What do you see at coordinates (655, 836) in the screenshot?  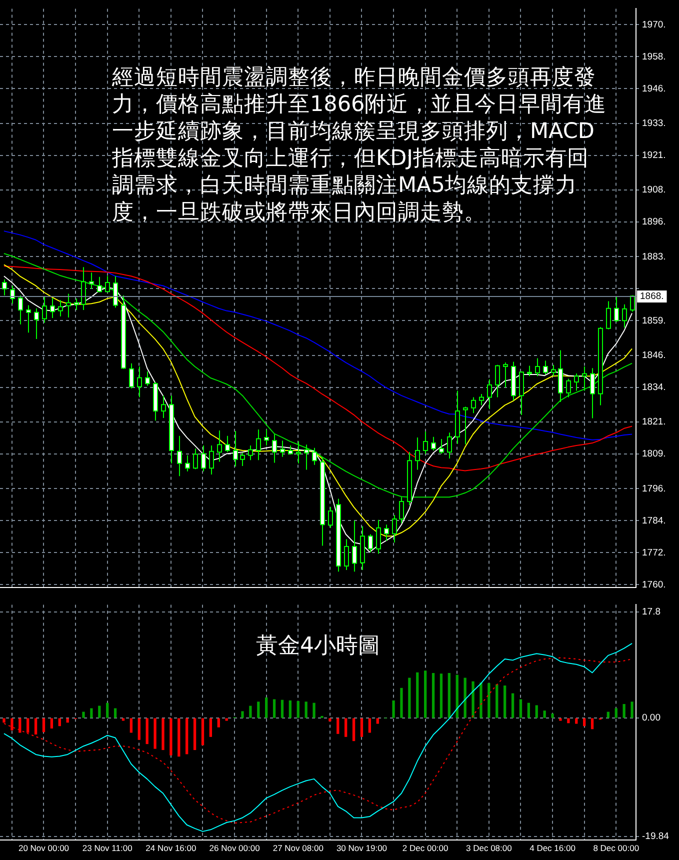 I see `y-tick-label: -19.84` at bounding box center [655, 836].